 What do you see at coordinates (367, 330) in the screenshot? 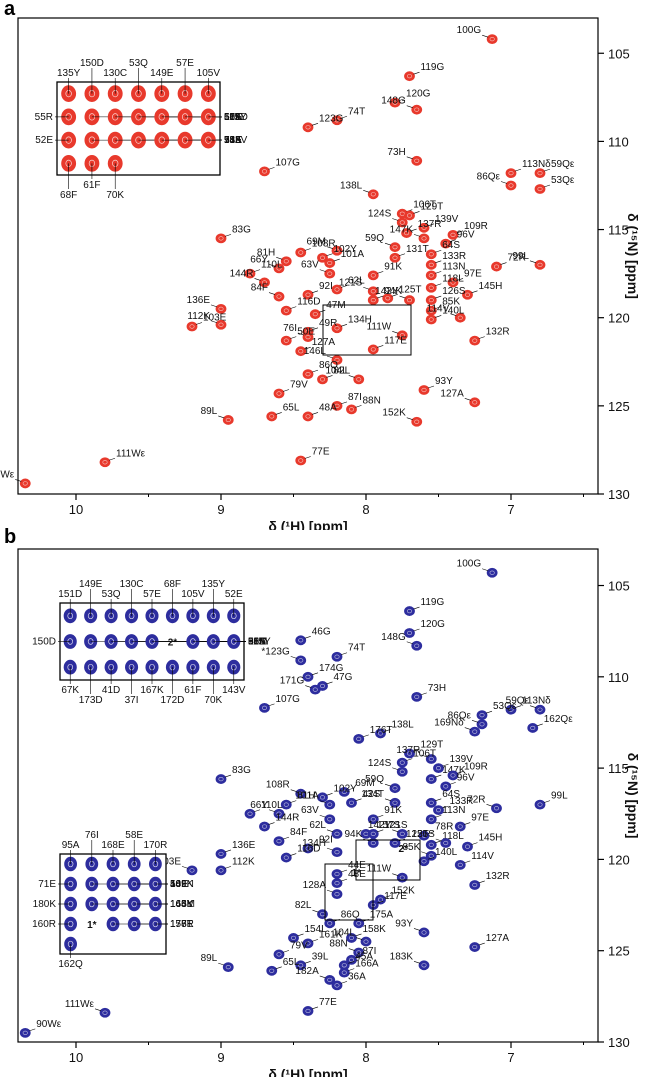
I see `zoom-region-box` at bounding box center [367, 330].